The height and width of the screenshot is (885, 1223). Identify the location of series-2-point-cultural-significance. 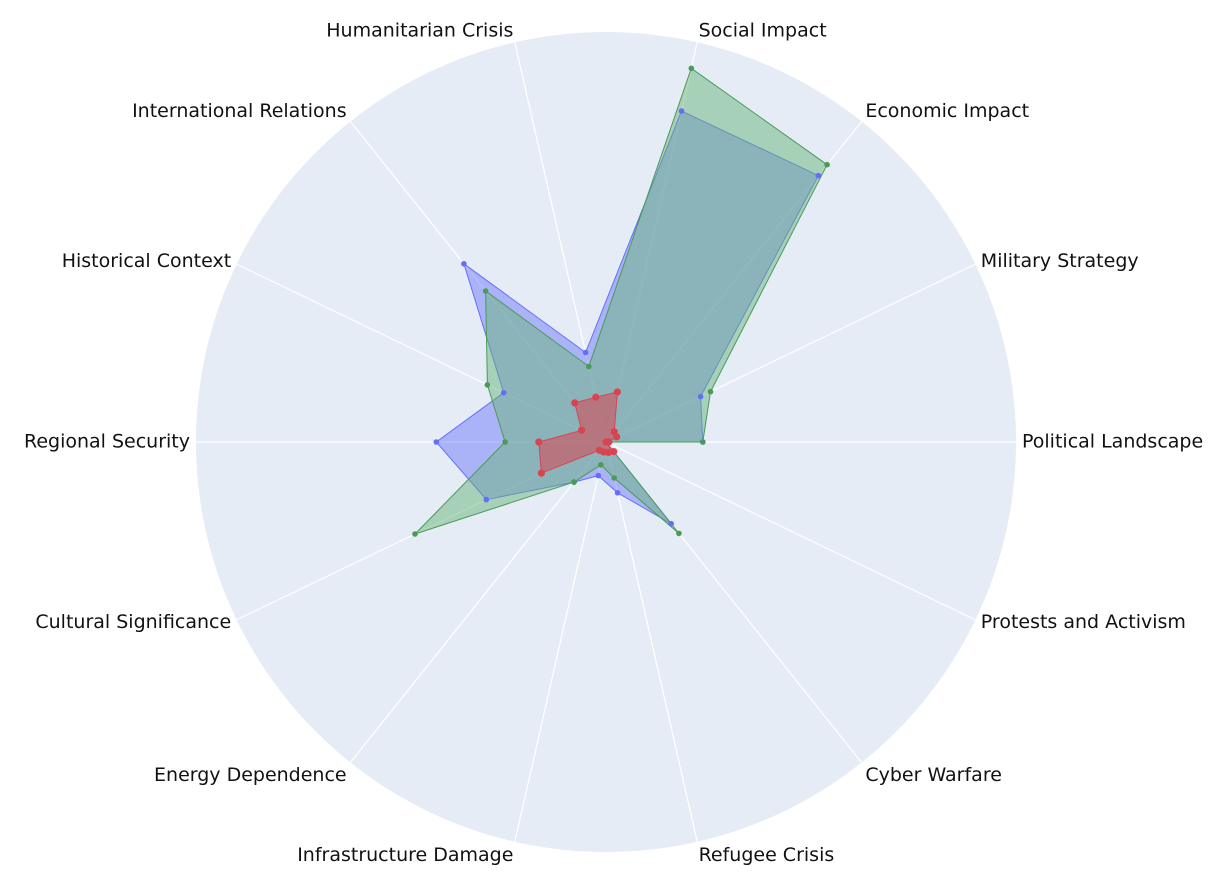
(415, 534).